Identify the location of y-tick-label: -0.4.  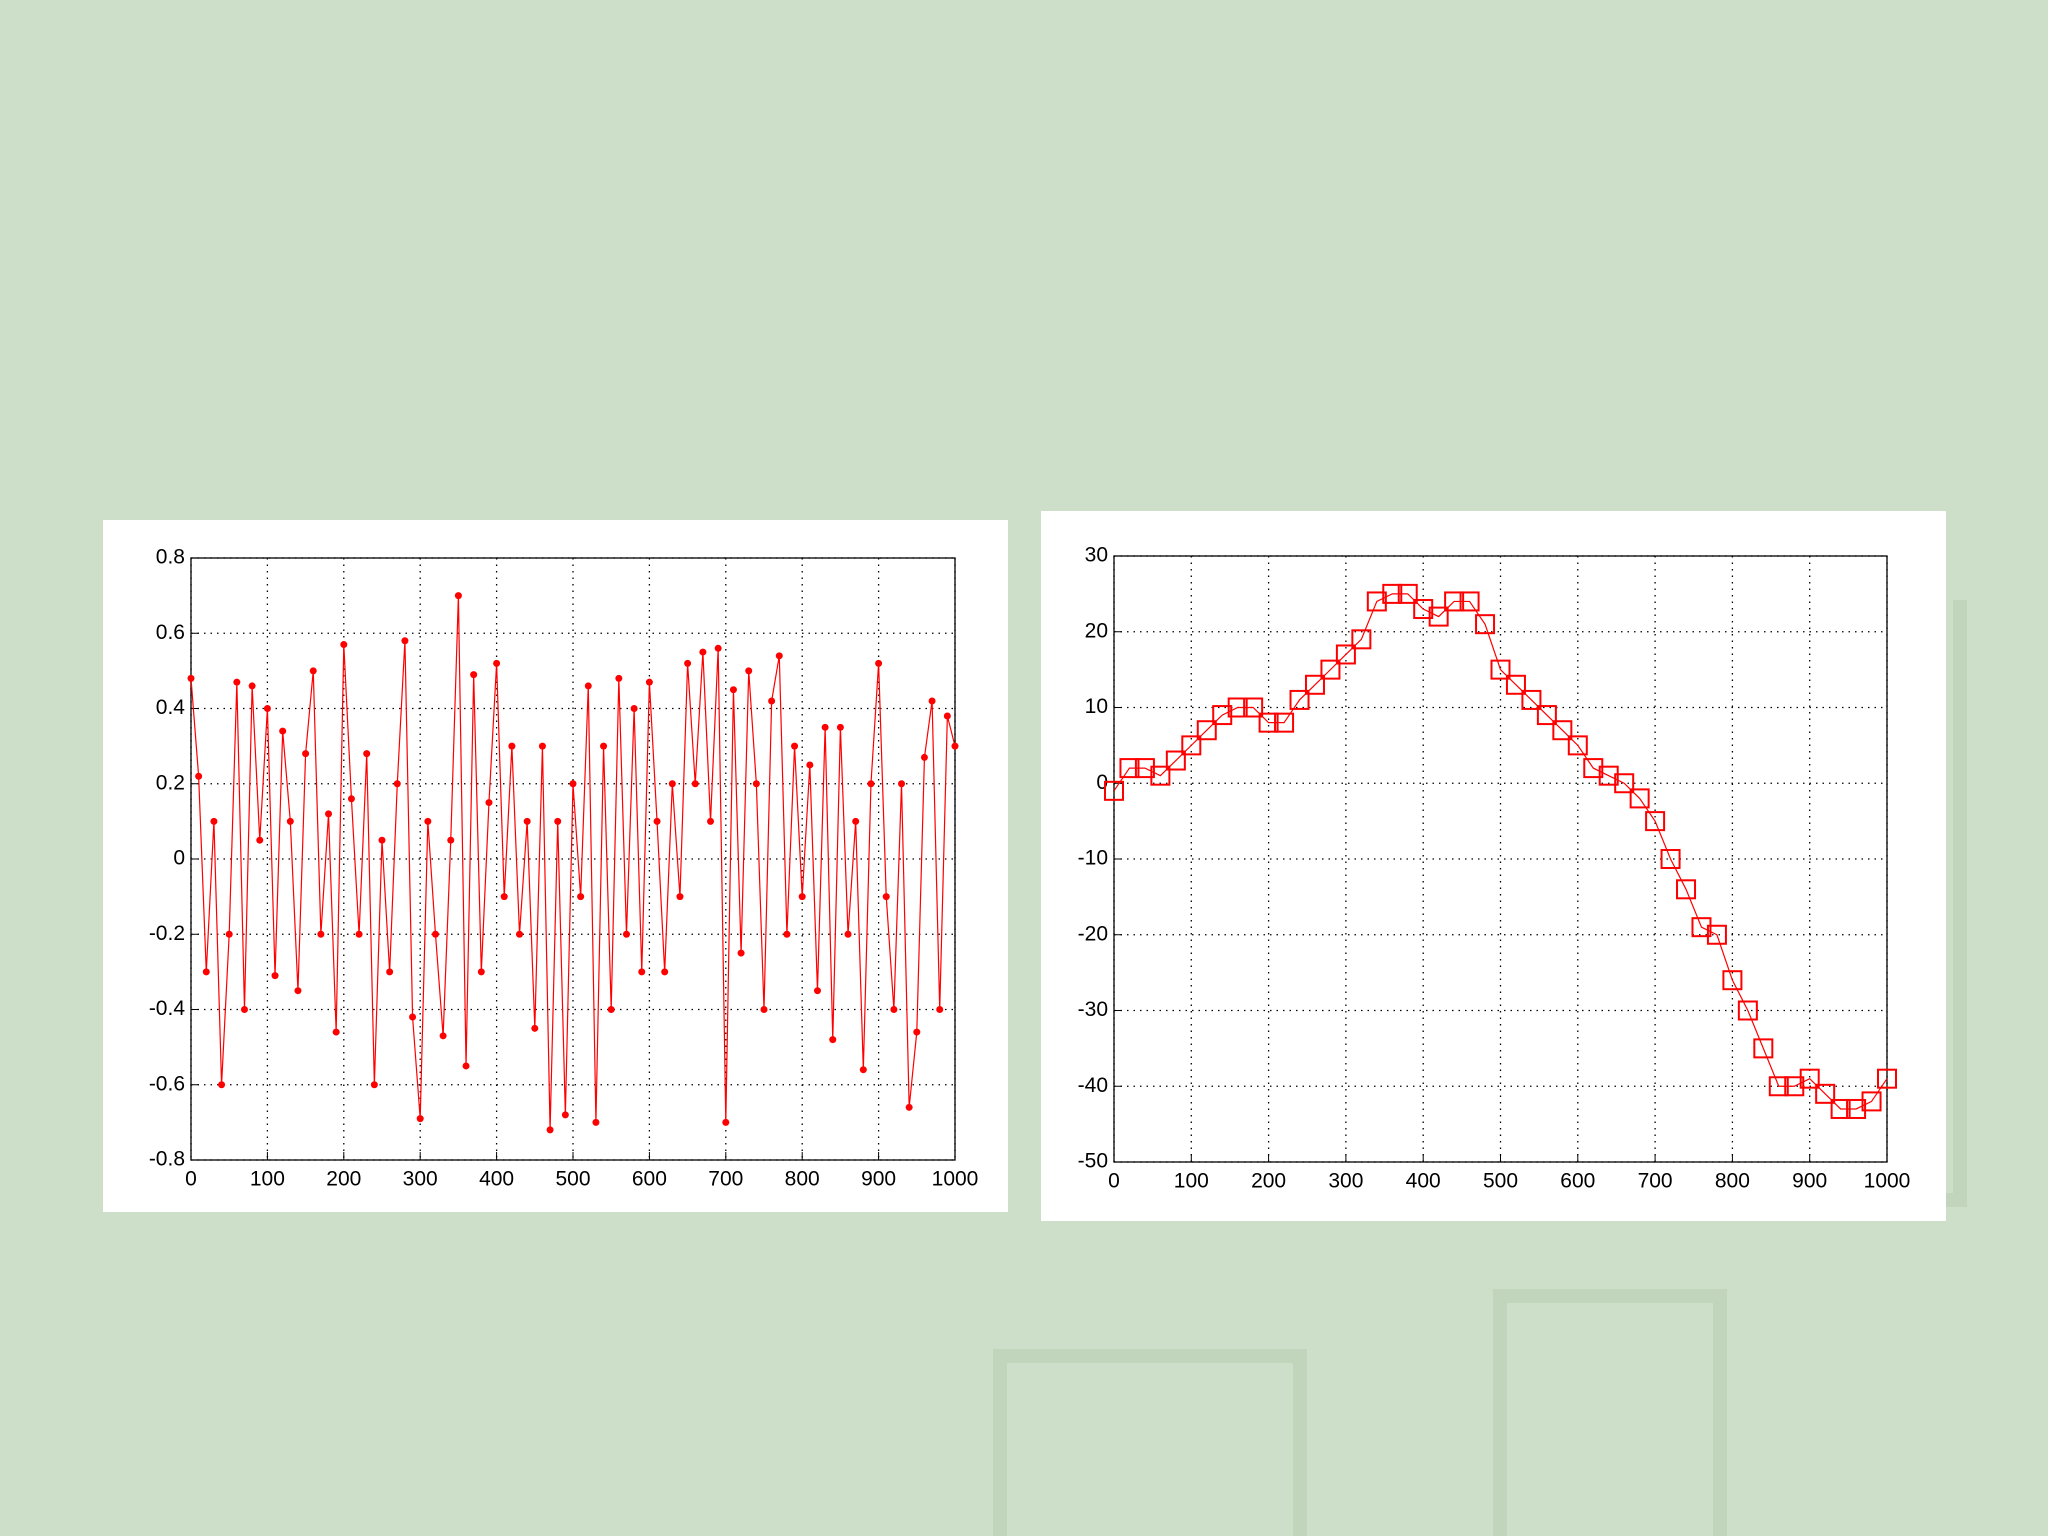
(167, 1008).